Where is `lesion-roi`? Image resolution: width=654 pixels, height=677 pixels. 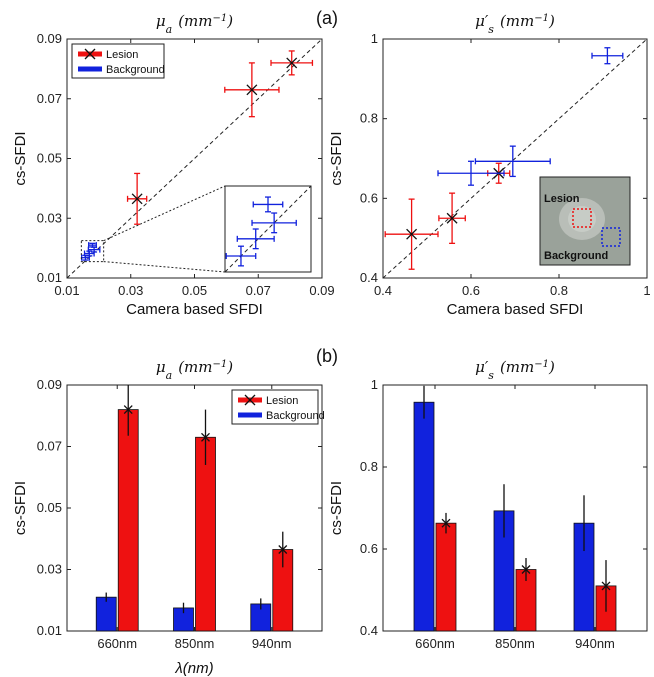 lesion-roi is located at coordinates (582, 218).